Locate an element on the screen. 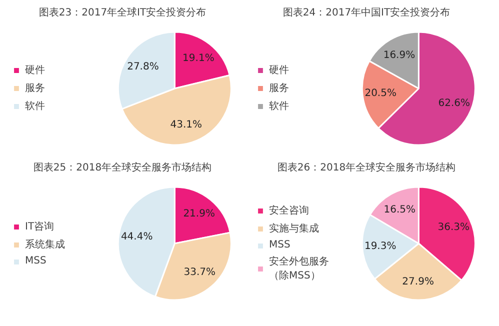  data-label: 44.4% is located at coordinates (136, 236).